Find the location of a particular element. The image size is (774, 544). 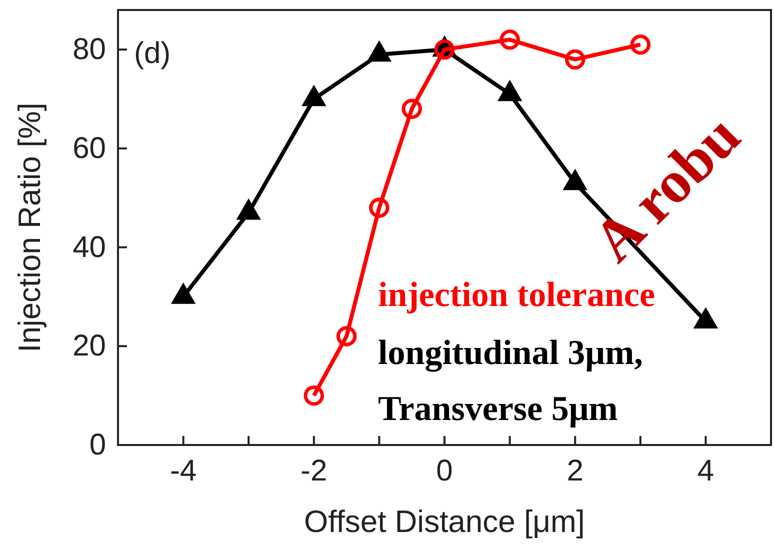

x-tick-label: 0 is located at coordinates (444, 471).